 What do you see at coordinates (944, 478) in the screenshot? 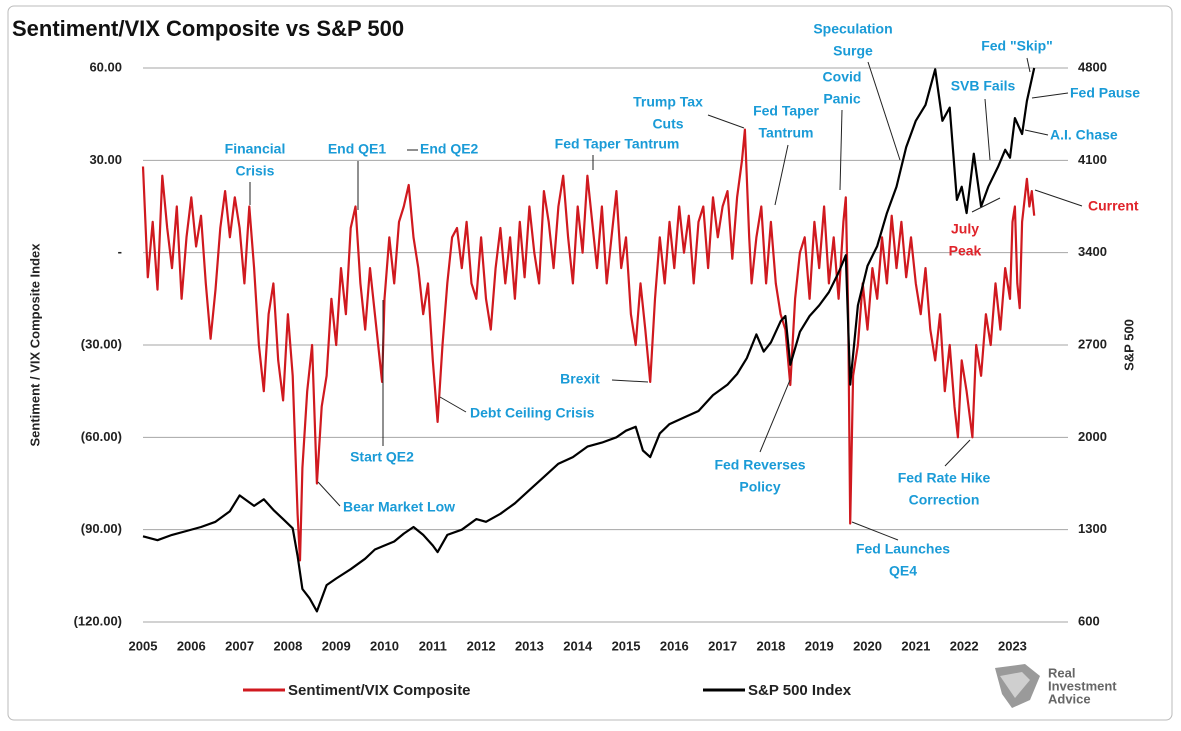
I see `annotation: Fed Rate Hike` at bounding box center [944, 478].